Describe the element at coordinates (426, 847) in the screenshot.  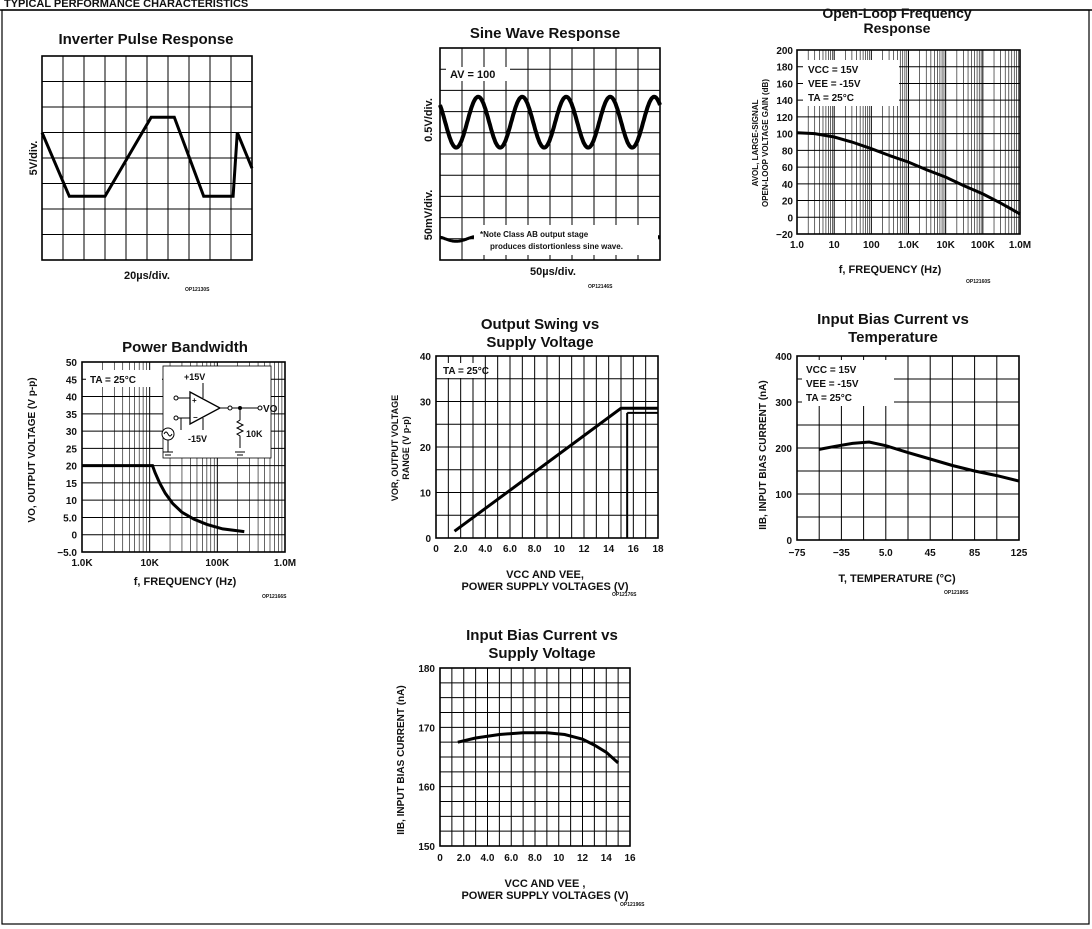
I see `y-tick-label: 150` at that location.